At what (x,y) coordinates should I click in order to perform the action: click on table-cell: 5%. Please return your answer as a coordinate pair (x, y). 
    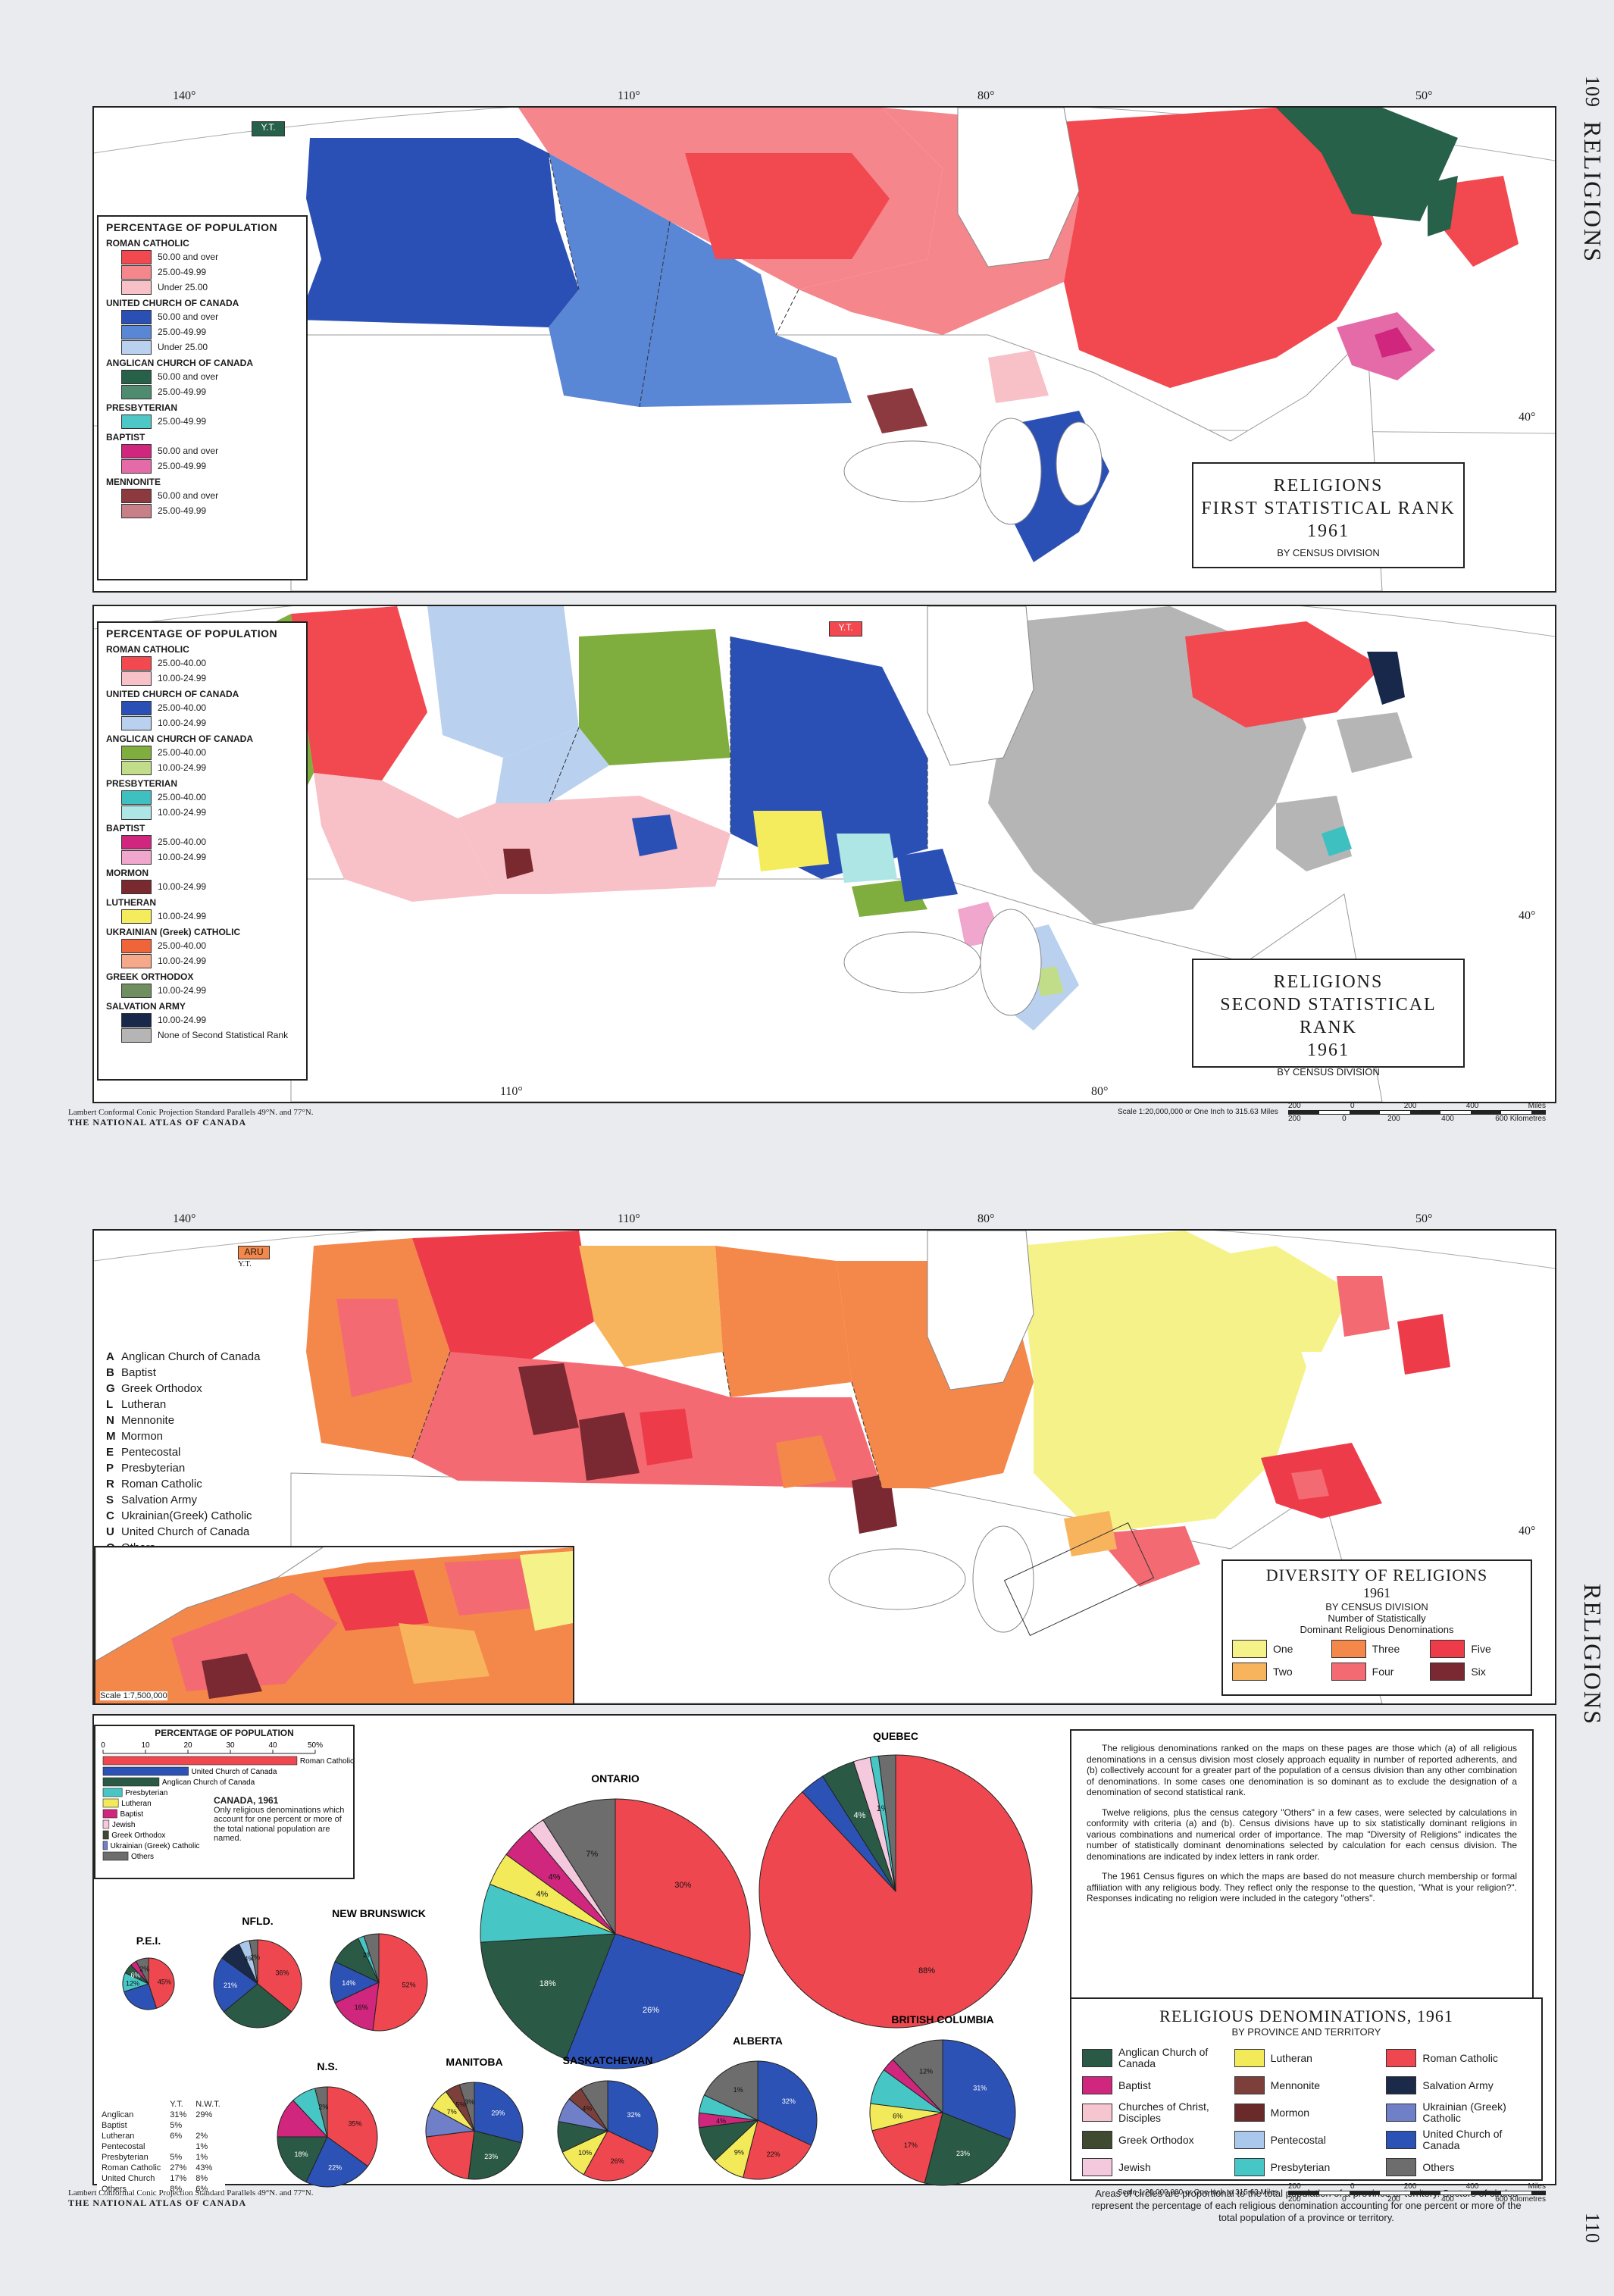
    Looking at the image, I should click on (176, 2126).